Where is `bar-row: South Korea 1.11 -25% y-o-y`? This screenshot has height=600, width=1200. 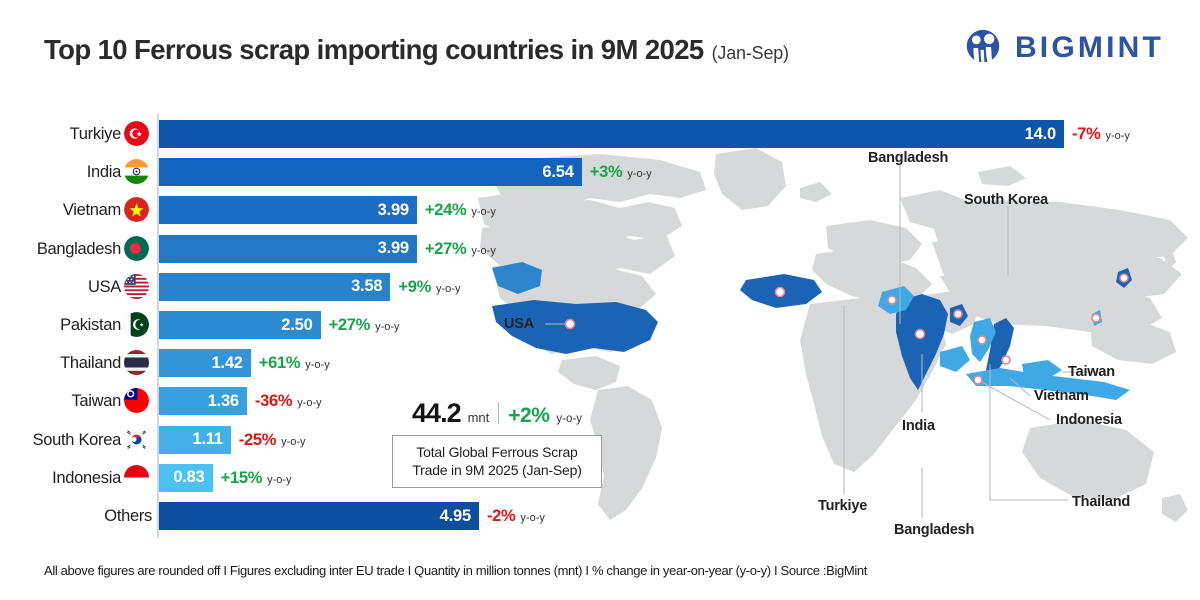
bar-row: South Korea 1.11 -25% y-o-y is located at coordinates (600, 439).